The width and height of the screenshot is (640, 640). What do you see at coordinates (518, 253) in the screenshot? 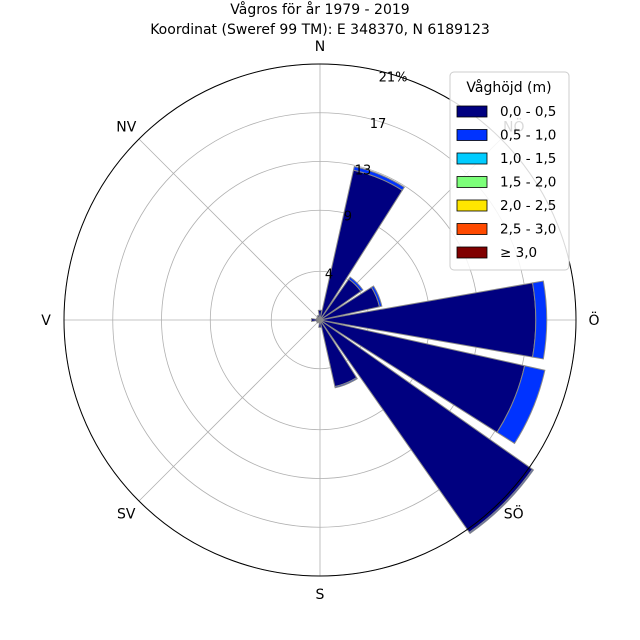
I see `legend-label: ≥ 3,0` at bounding box center [518, 253].